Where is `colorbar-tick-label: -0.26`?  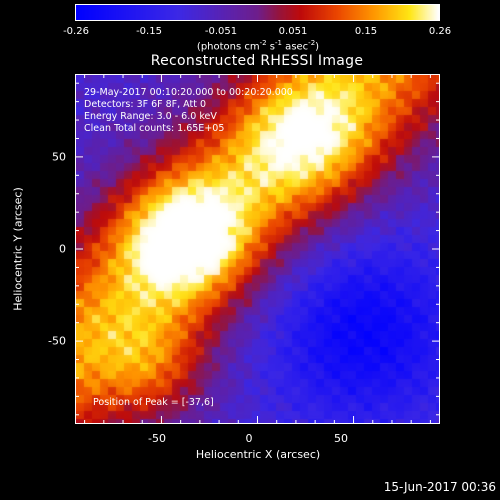
colorbar-tick-label: -0.26 is located at coordinates (76, 31).